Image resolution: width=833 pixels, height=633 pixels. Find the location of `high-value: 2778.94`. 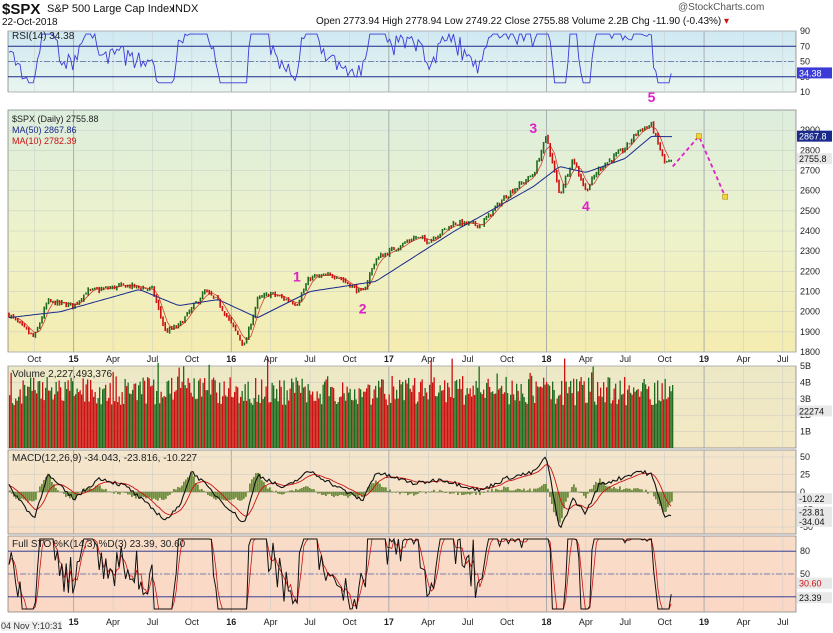

high-value: 2778.94 is located at coordinates (423, 21).